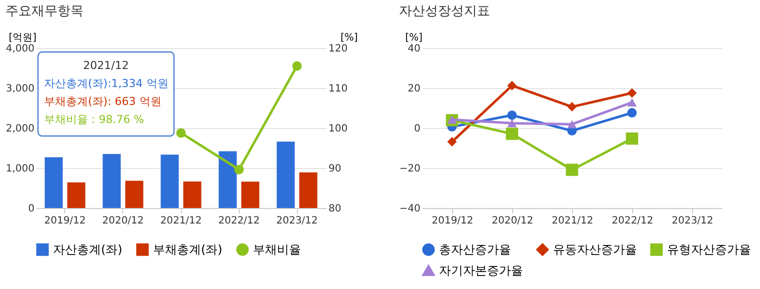 The image size is (760, 289). Describe the element at coordinates (106, 65) in the screenshot. I see `annotation: 2021/12` at that location.